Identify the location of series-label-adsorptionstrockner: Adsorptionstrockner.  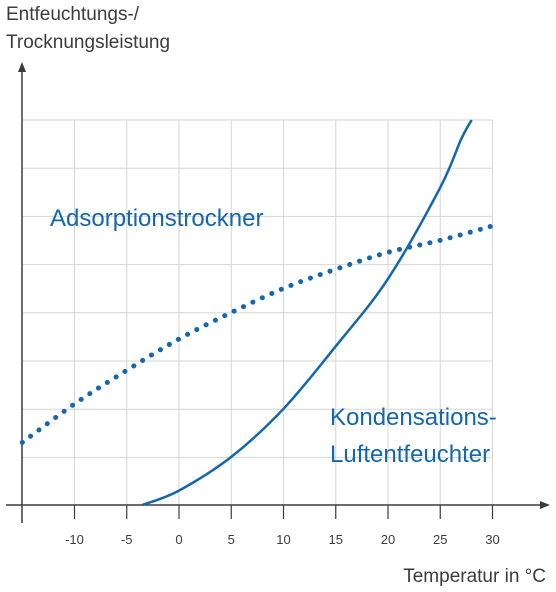
(156, 218).